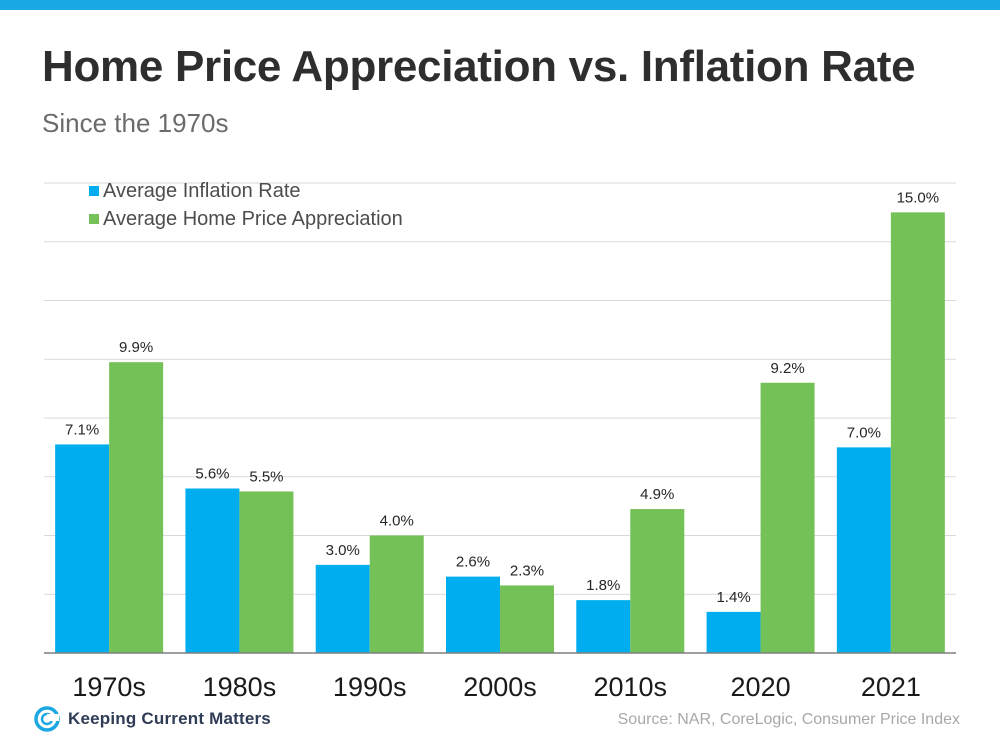 This screenshot has height=750, width=1000. What do you see at coordinates (202, 191) in the screenshot?
I see `legend-label-inflation: Average Inflation Rate` at bounding box center [202, 191].